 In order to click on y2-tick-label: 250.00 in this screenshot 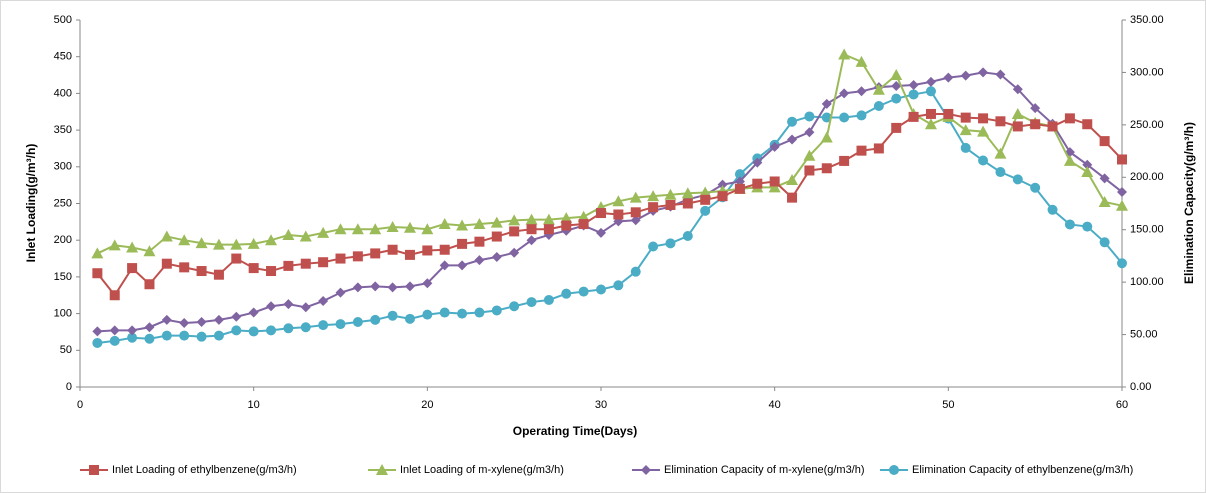, I will do `click(1147, 125)`.